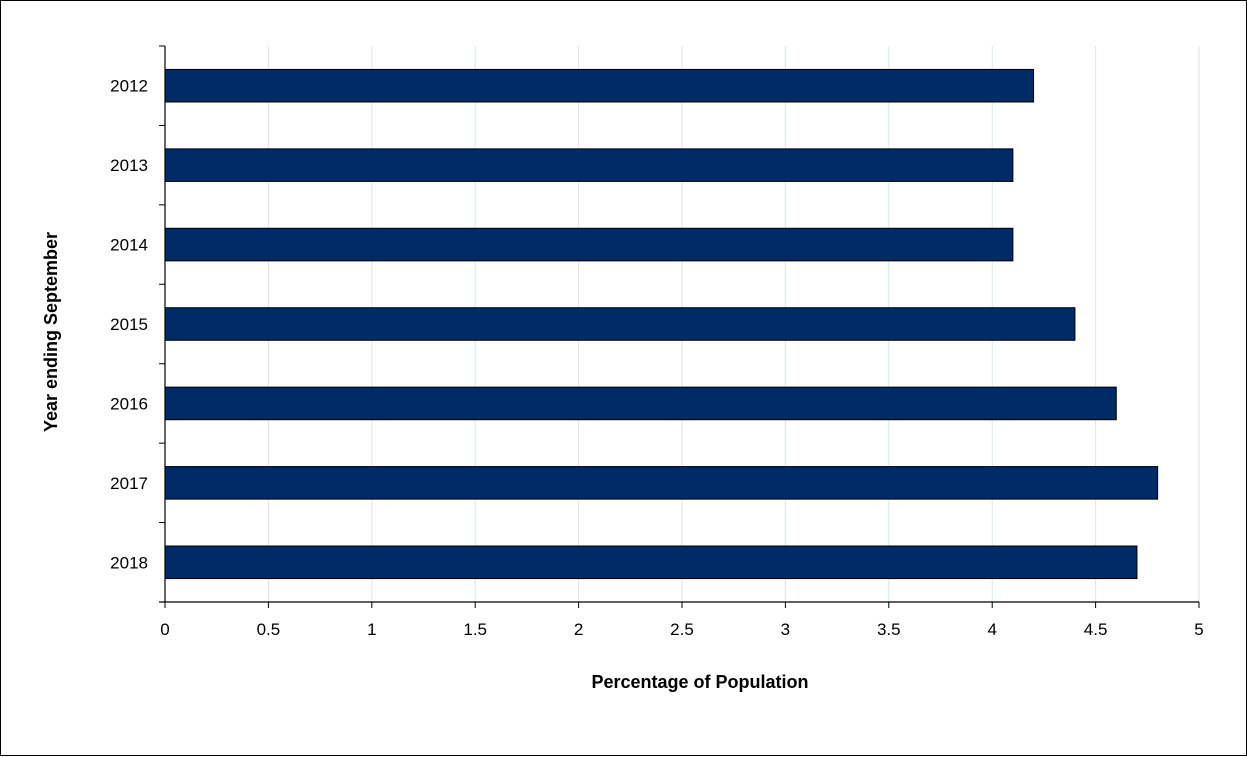 The height and width of the screenshot is (757, 1247). What do you see at coordinates (475, 629) in the screenshot?
I see `x-tick-label: 1.5` at bounding box center [475, 629].